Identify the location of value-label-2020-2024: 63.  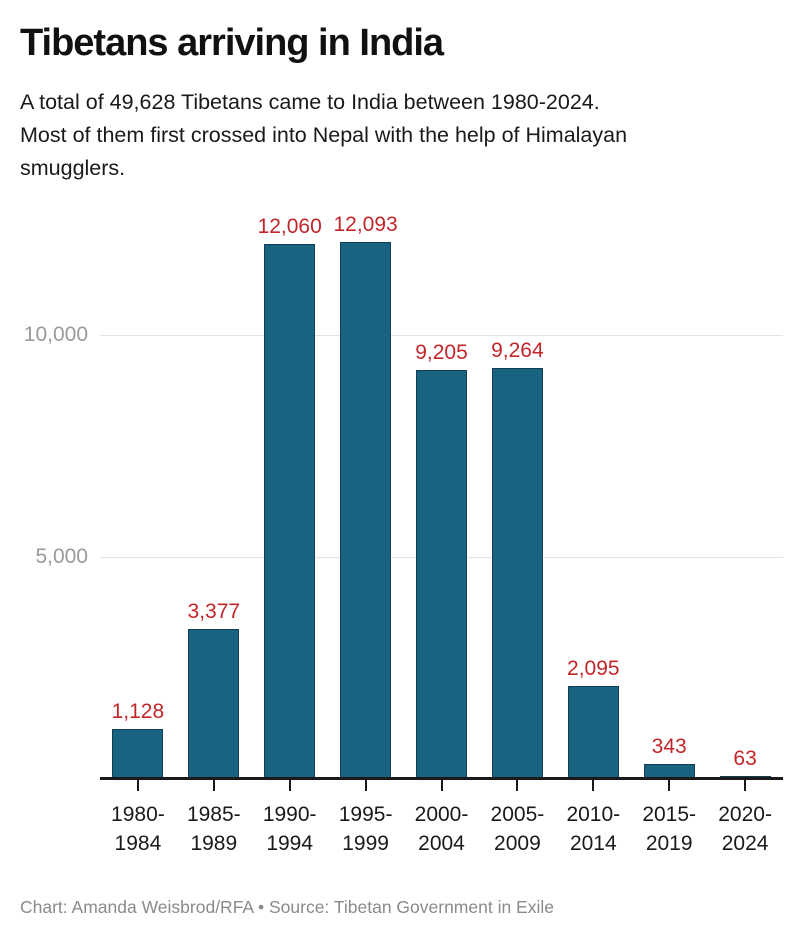
(745, 758).